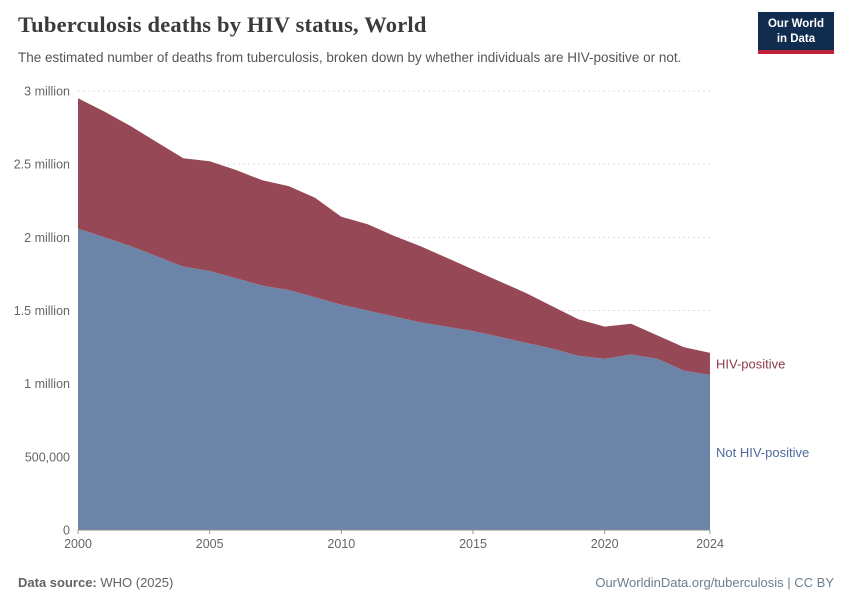  What do you see at coordinates (210, 544) in the screenshot?
I see `x-tick-label: 2005` at bounding box center [210, 544].